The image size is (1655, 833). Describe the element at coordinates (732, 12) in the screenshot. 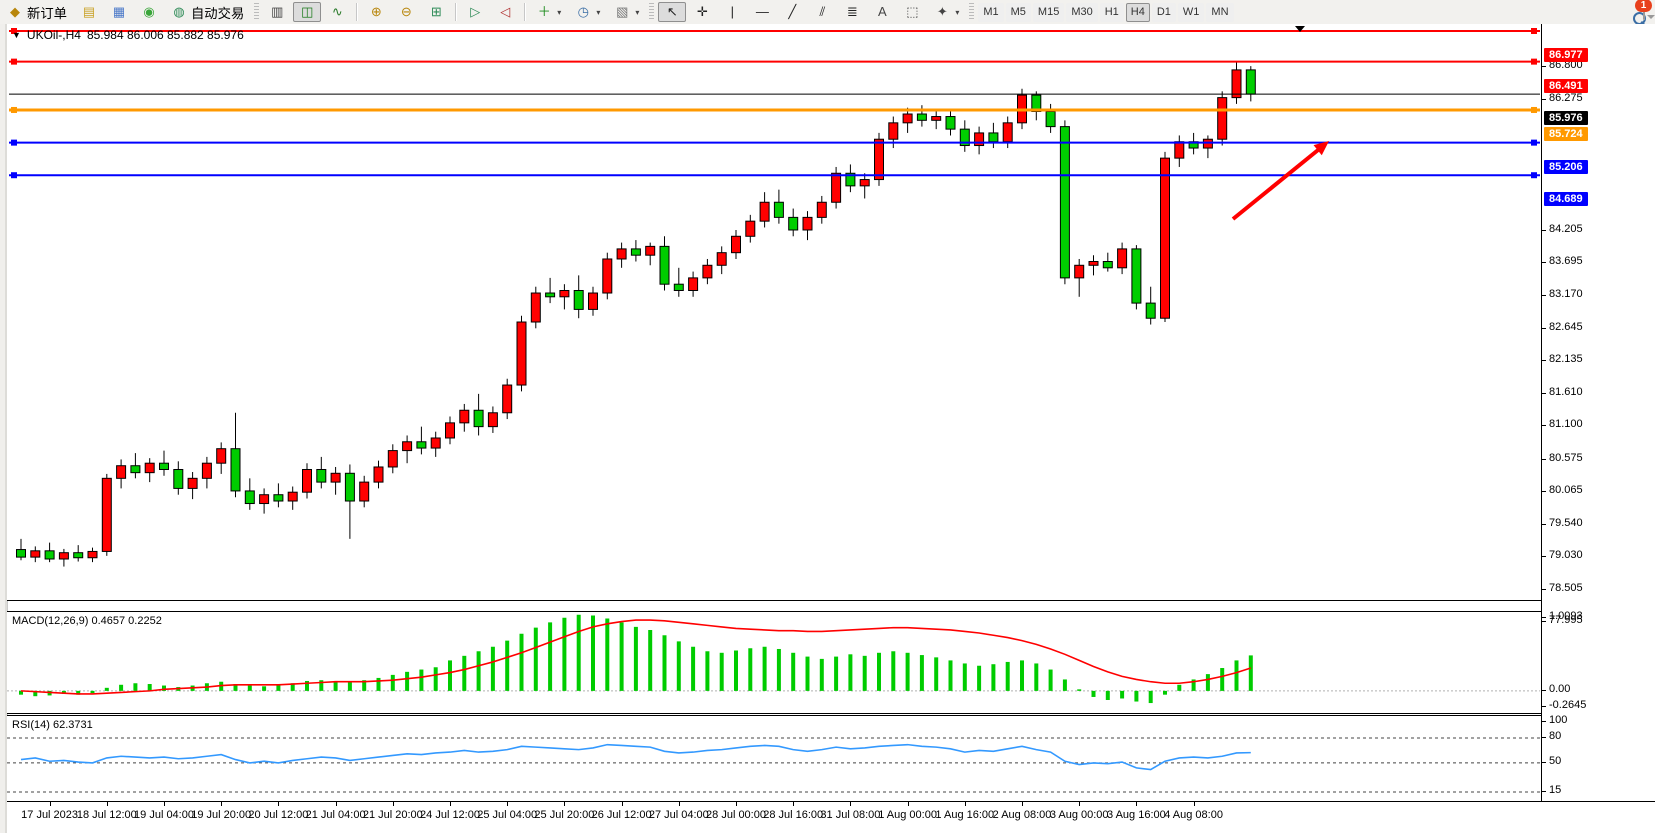

I see `vertical-line-button: |` at that location.